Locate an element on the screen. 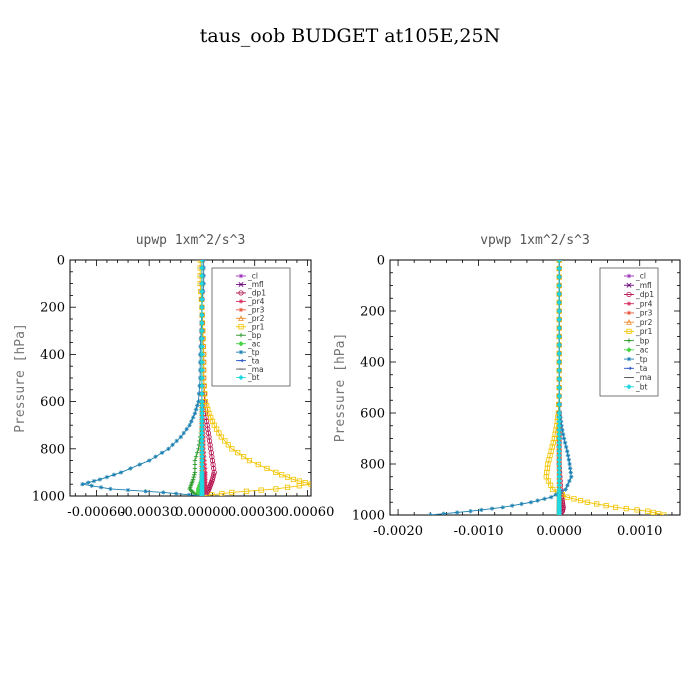 This screenshot has width=700, height=700. x-tick-label: -0.0010 is located at coordinates (479, 531).